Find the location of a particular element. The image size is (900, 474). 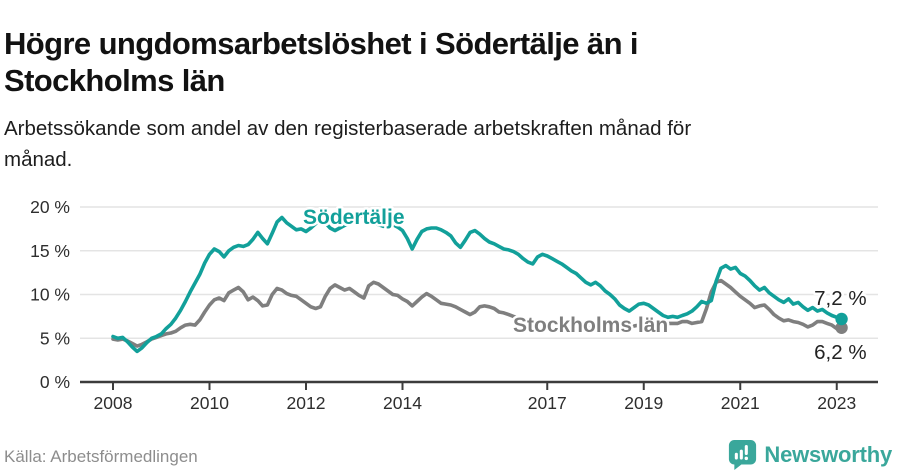

newsworthy-wordmark: Newsworthy is located at coordinates (828, 454).